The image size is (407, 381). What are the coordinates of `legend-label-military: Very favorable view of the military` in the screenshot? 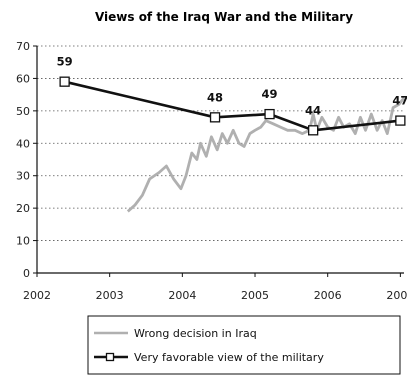 It's located at (229, 357).